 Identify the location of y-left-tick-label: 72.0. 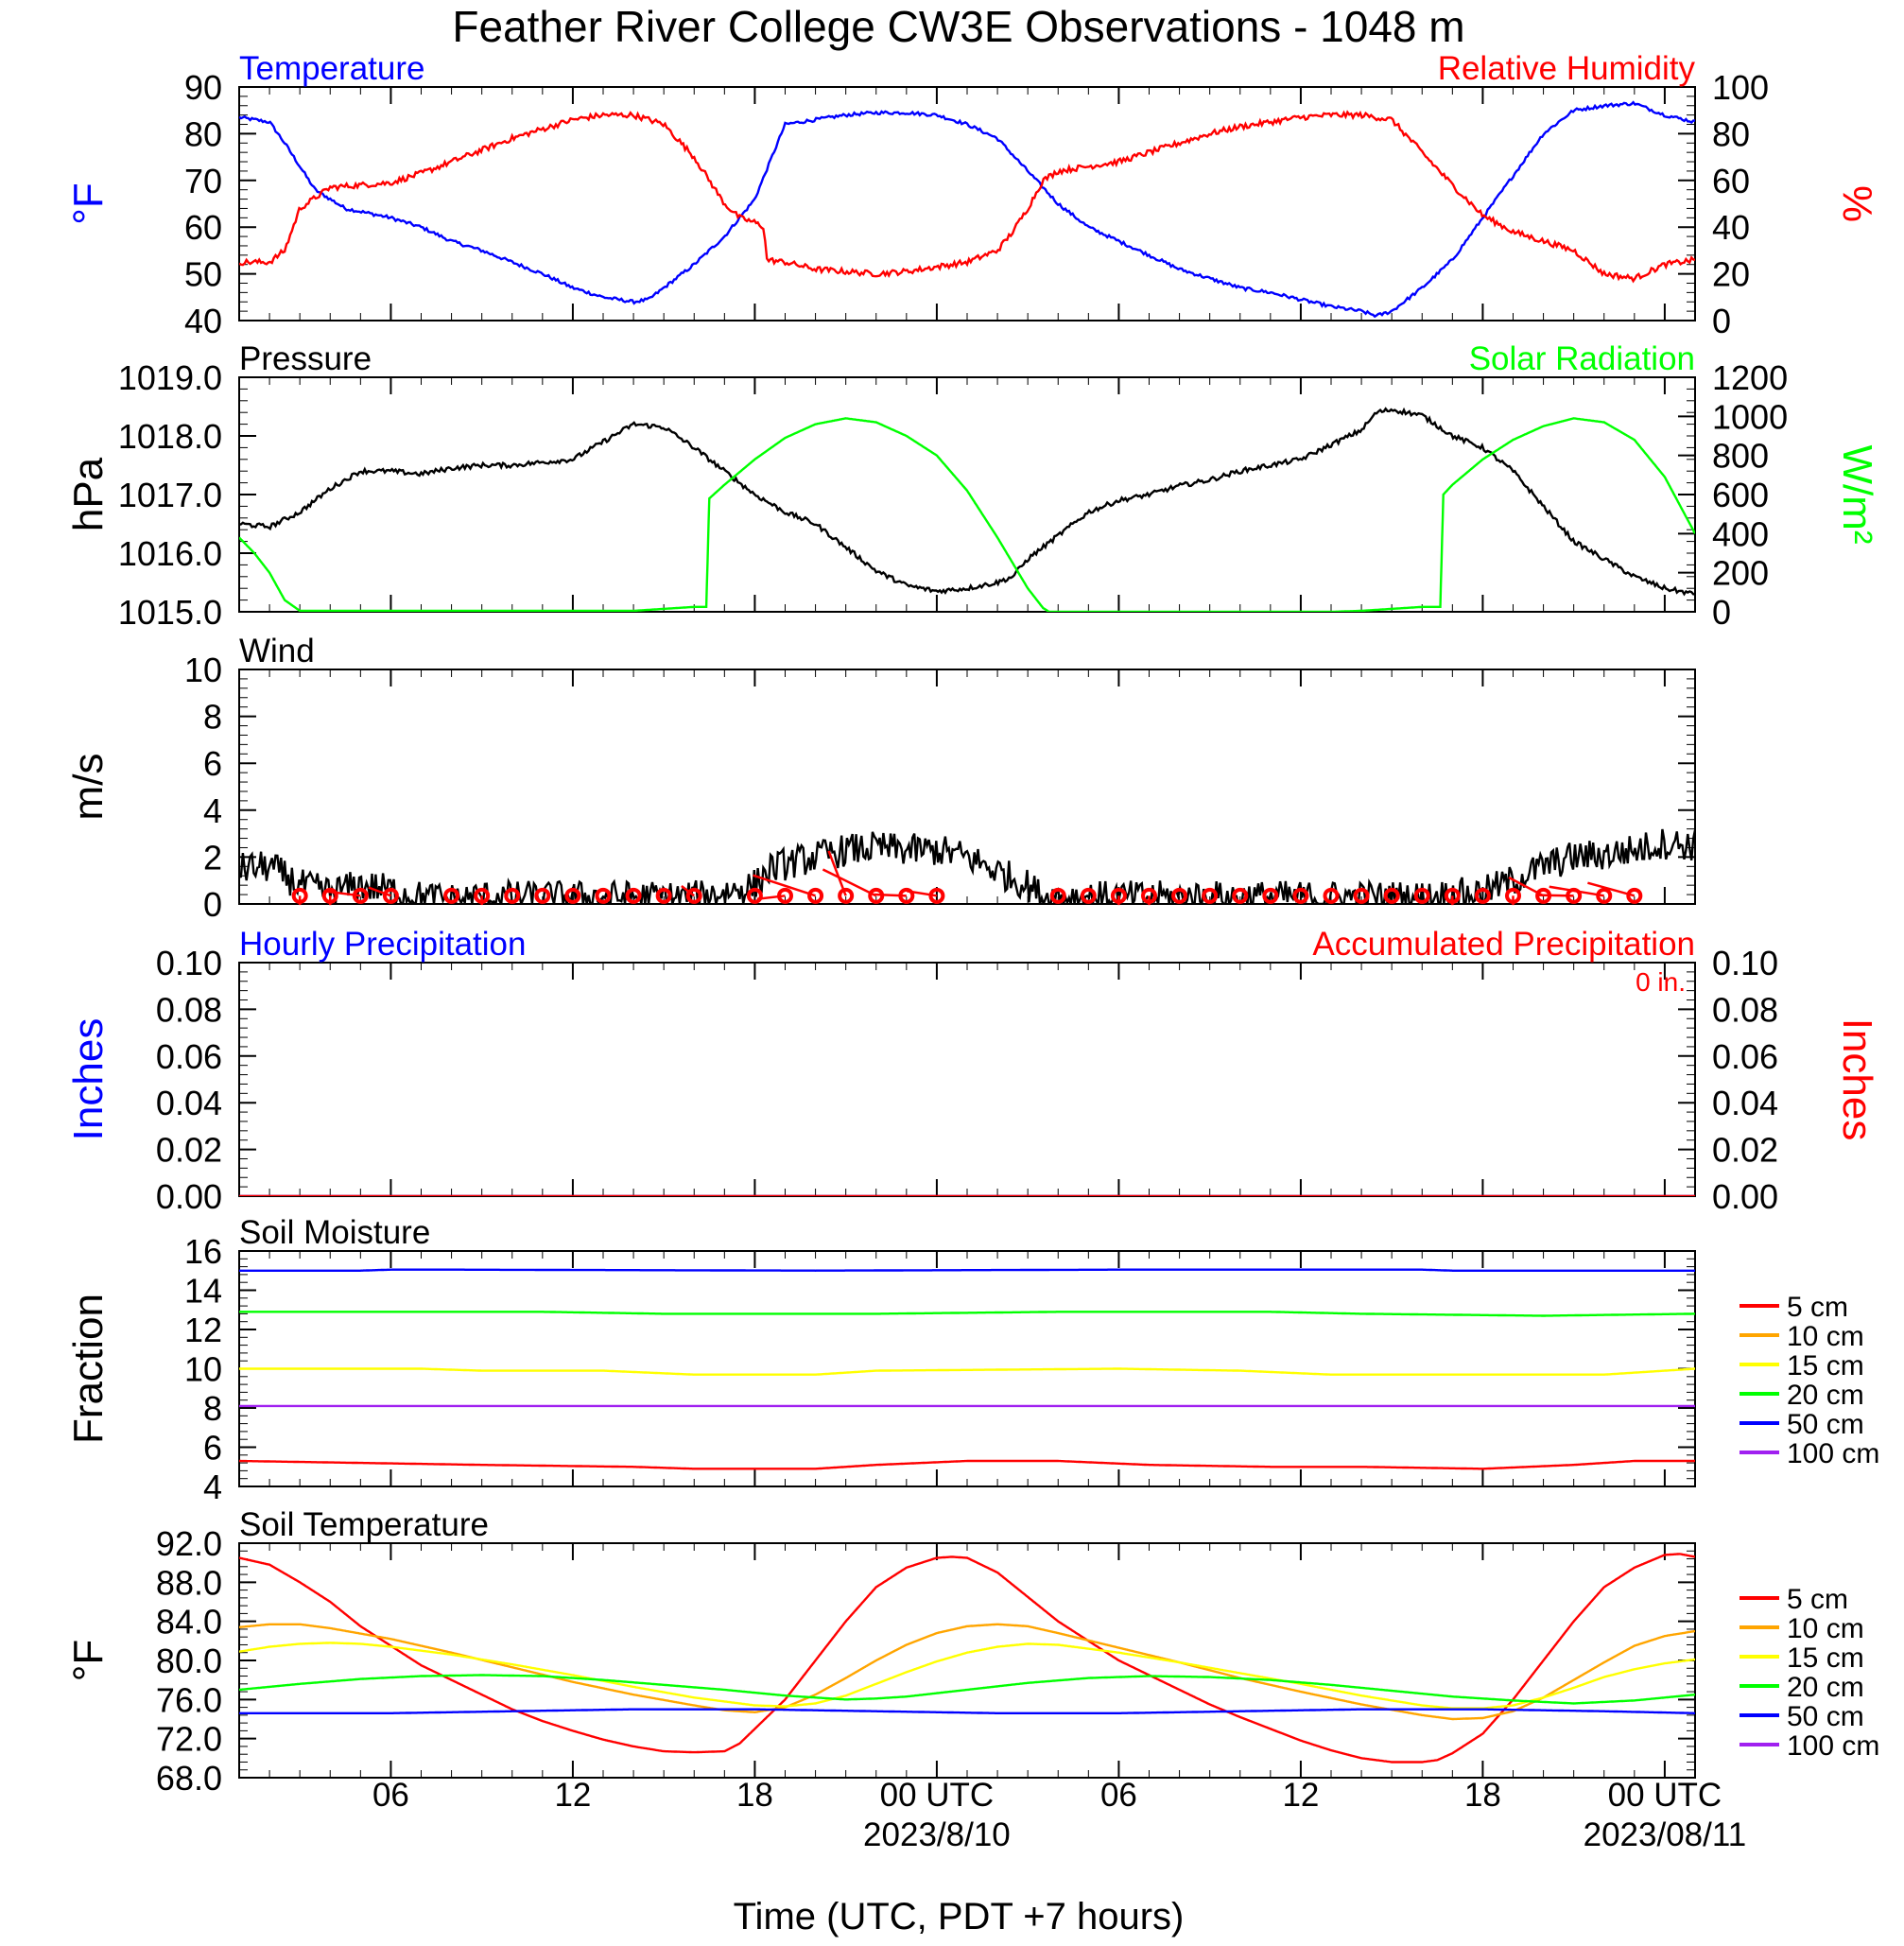
(189, 1740).